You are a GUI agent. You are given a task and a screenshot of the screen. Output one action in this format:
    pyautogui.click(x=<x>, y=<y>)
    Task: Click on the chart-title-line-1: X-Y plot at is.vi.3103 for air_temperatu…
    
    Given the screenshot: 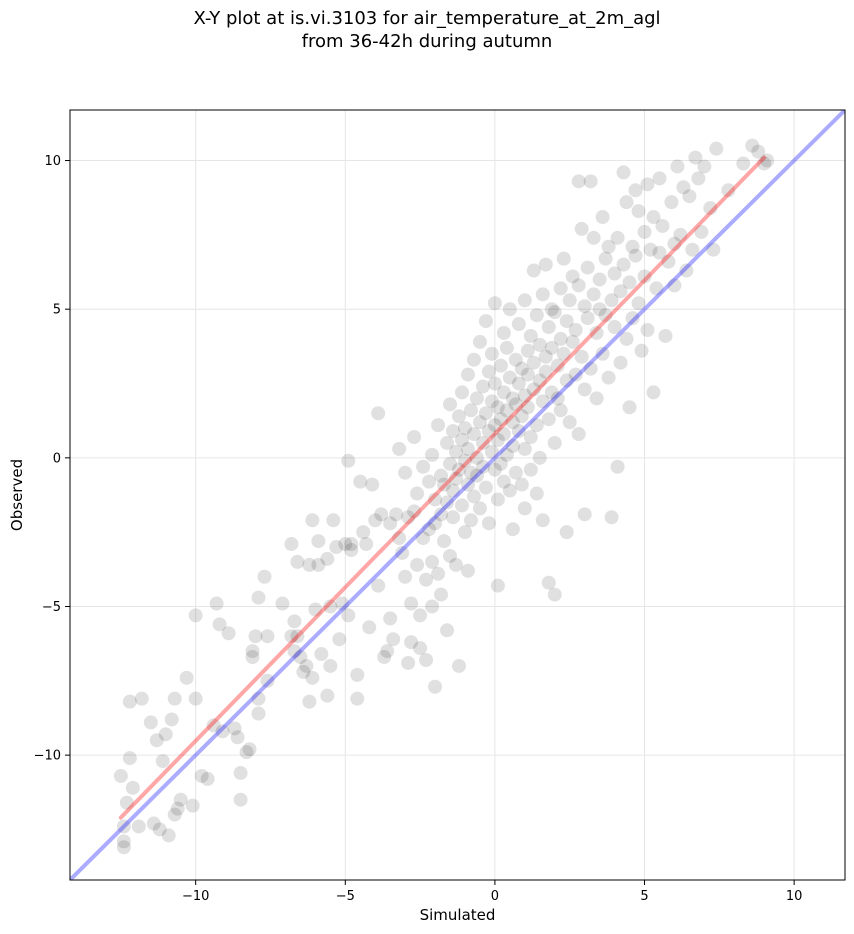 What is the action you would take?
    pyautogui.click(x=427, y=18)
    